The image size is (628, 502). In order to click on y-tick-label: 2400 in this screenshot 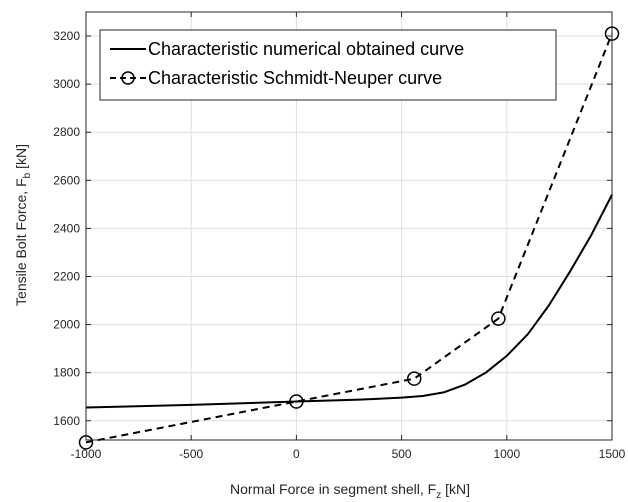, I will do `click(66, 228)`.